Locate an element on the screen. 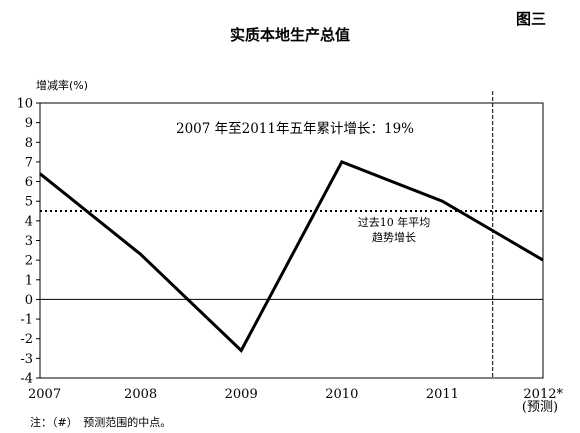 This screenshot has height=433, width=580. x-tick-label: 2012* is located at coordinates (543, 394).